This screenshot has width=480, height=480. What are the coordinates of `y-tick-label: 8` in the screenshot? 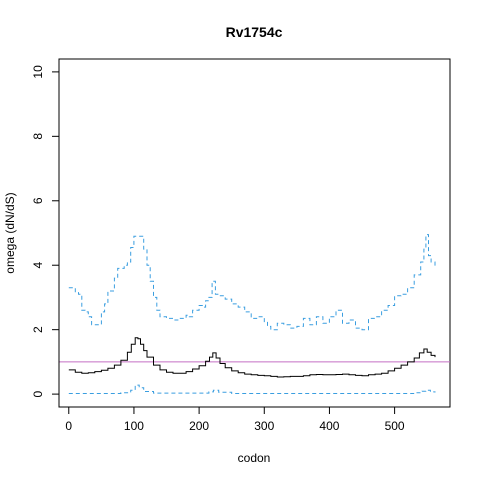 It's located at (38, 136).